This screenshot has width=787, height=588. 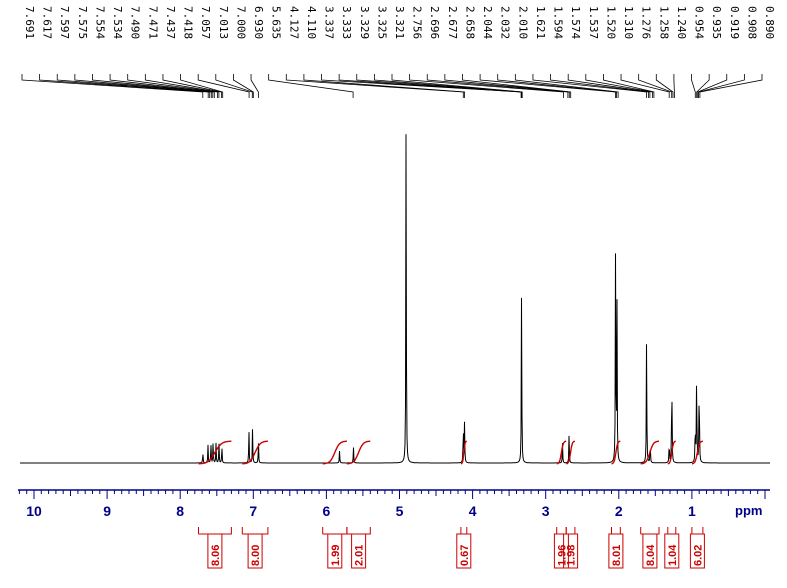 I want to click on peak-label: 1.276, so click(x=646, y=22).